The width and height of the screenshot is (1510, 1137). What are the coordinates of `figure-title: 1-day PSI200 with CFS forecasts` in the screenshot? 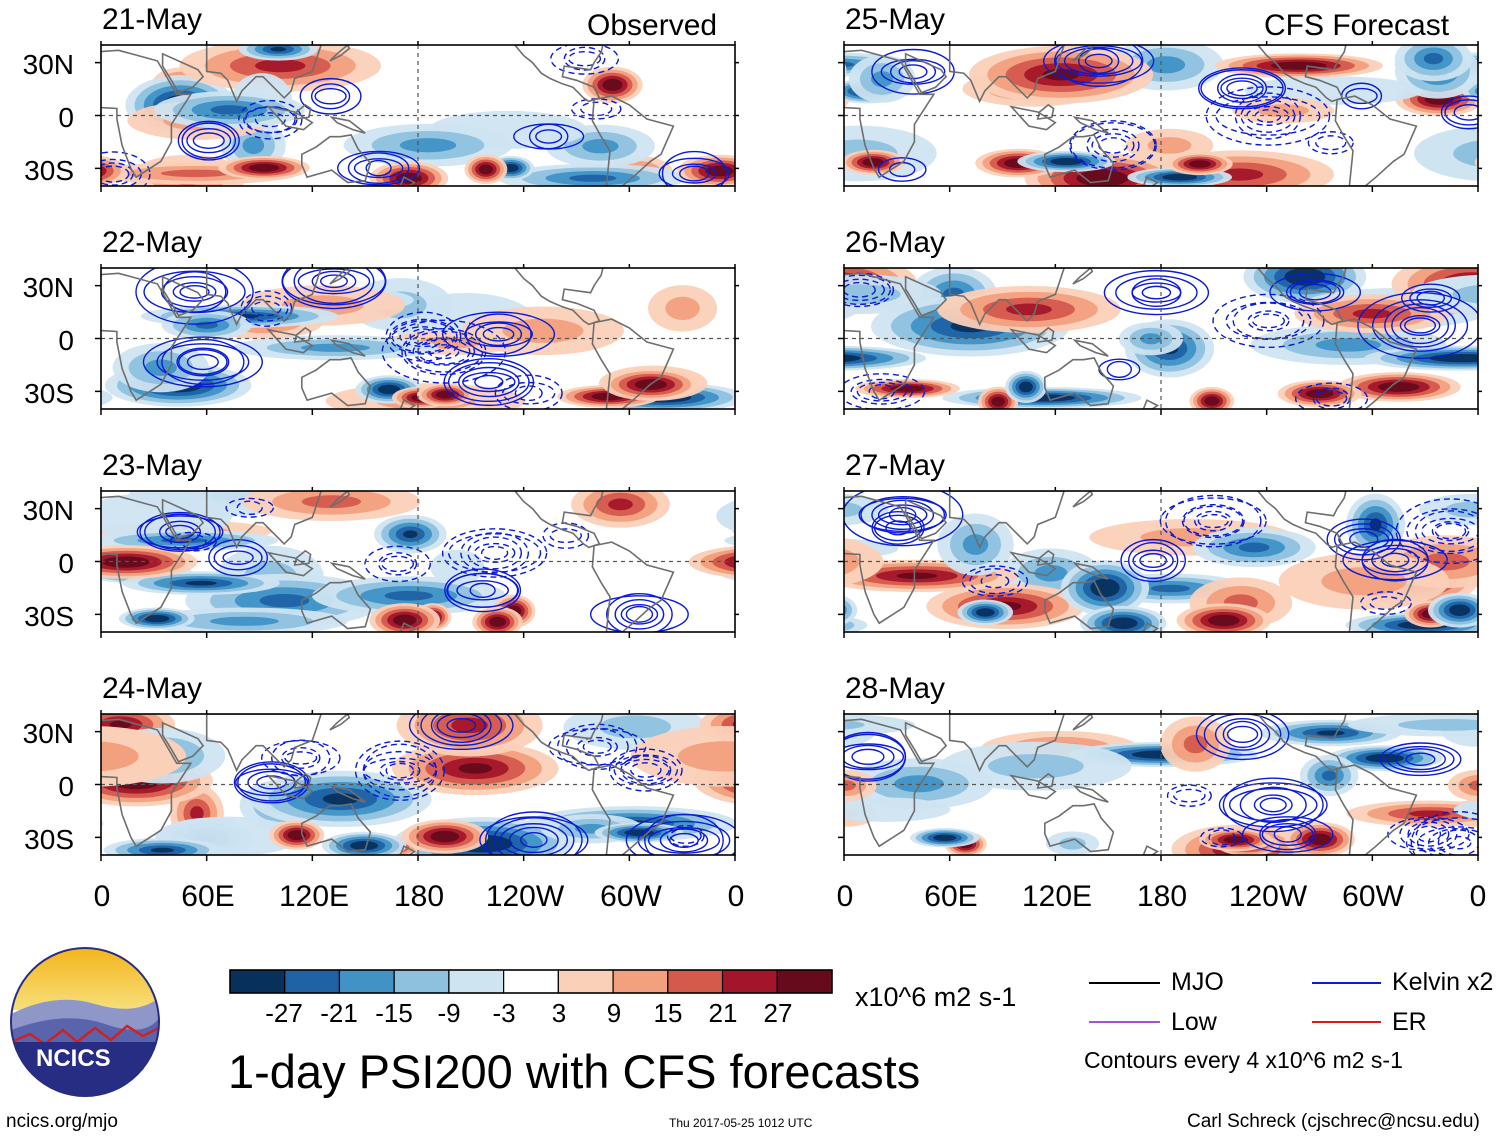 It's located at (574, 1071).